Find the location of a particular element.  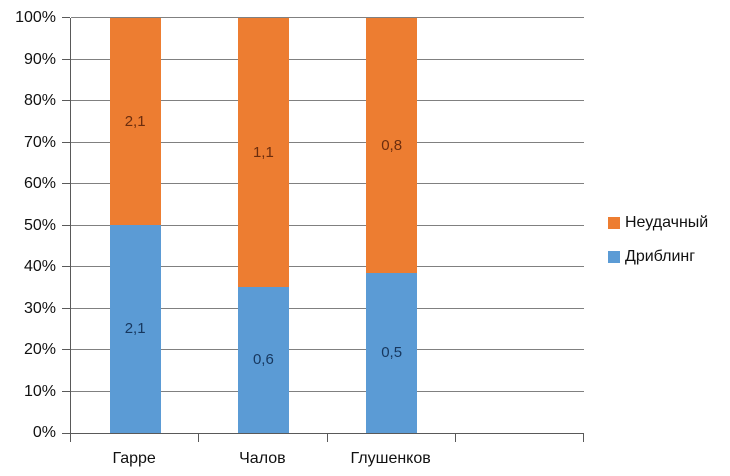

legend-entry-1: Неудачный is located at coordinates (658, 222).